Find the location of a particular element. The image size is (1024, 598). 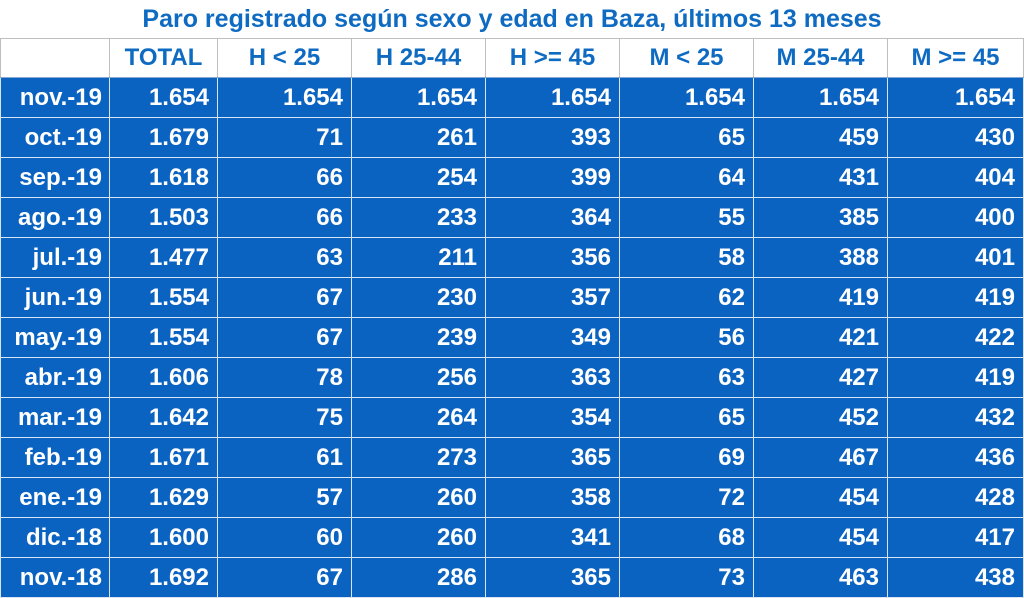

table-cell: 1.503 is located at coordinates (163, 217).